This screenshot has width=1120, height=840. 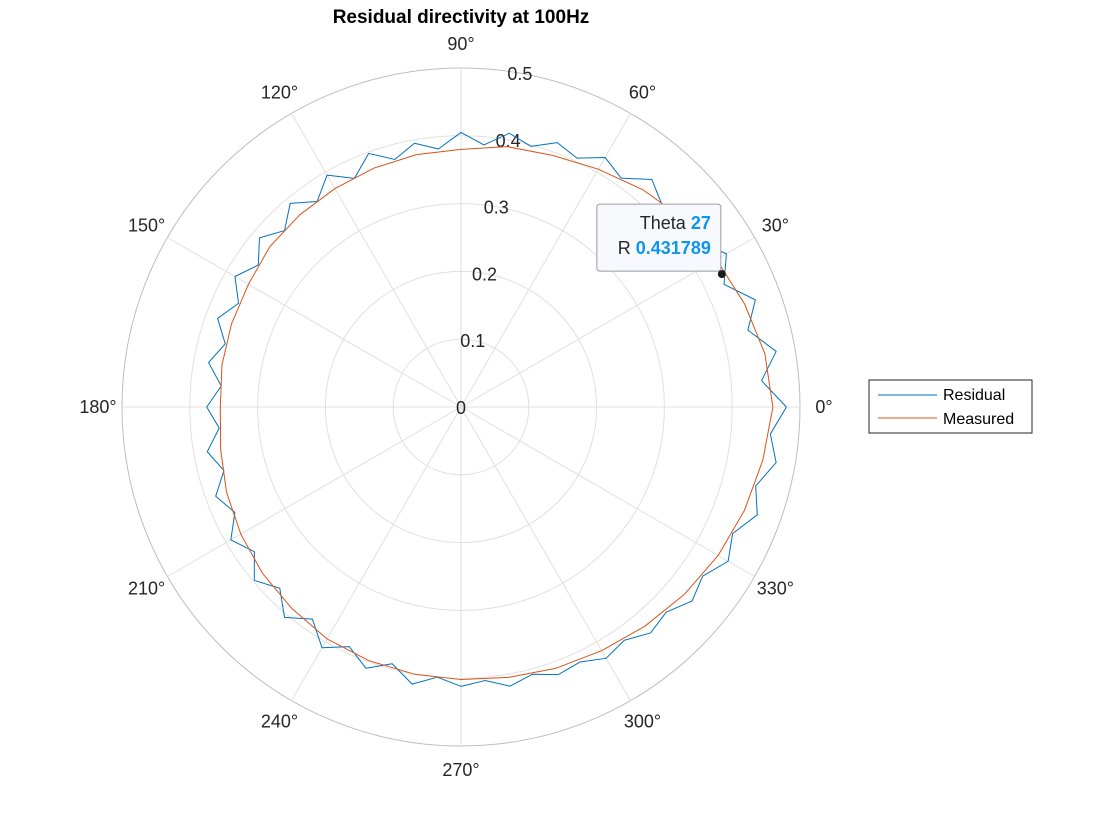 What do you see at coordinates (460, 44) in the screenshot?
I see `angle-tick-label: 90°` at bounding box center [460, 44].